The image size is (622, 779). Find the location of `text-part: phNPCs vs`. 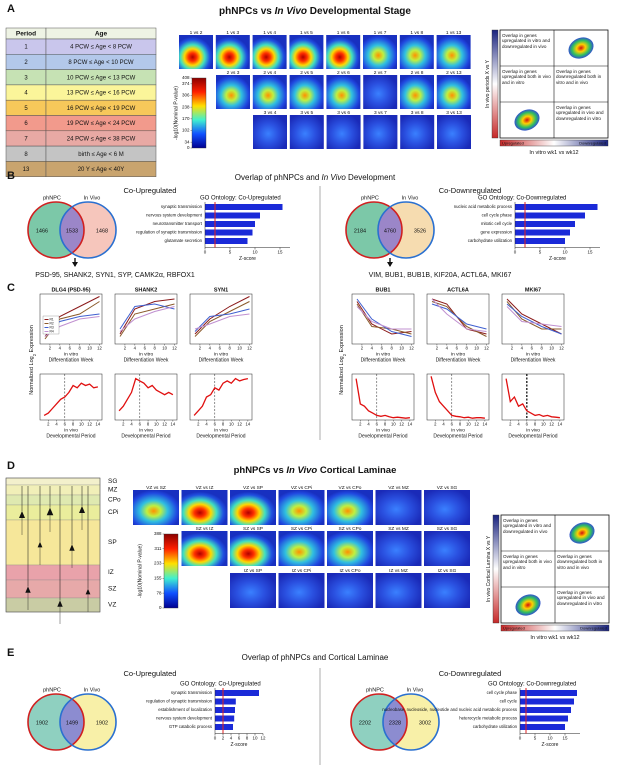

text-part: phNPCs vs is located at coordinates (260, 470).